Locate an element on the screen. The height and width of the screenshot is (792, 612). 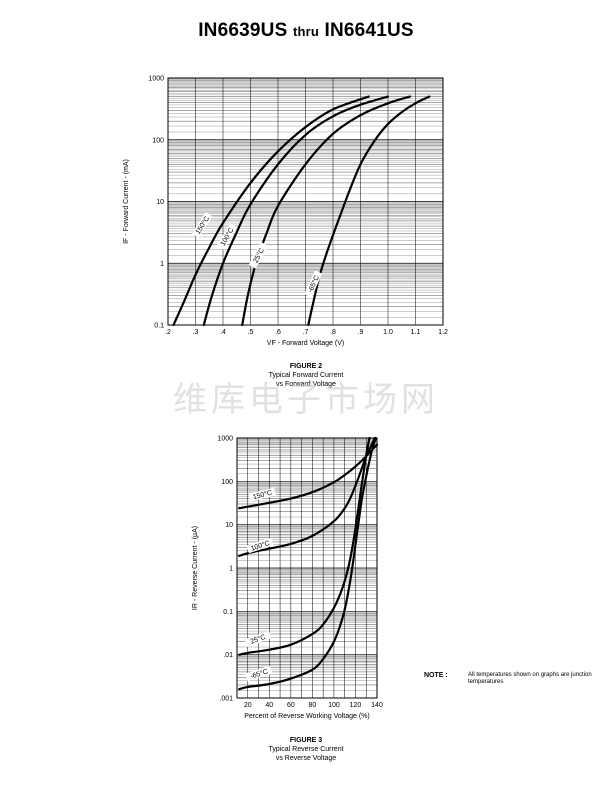
y-axis-label: IR - Reverse Current - (µA) is located at coordinates (195, 568).